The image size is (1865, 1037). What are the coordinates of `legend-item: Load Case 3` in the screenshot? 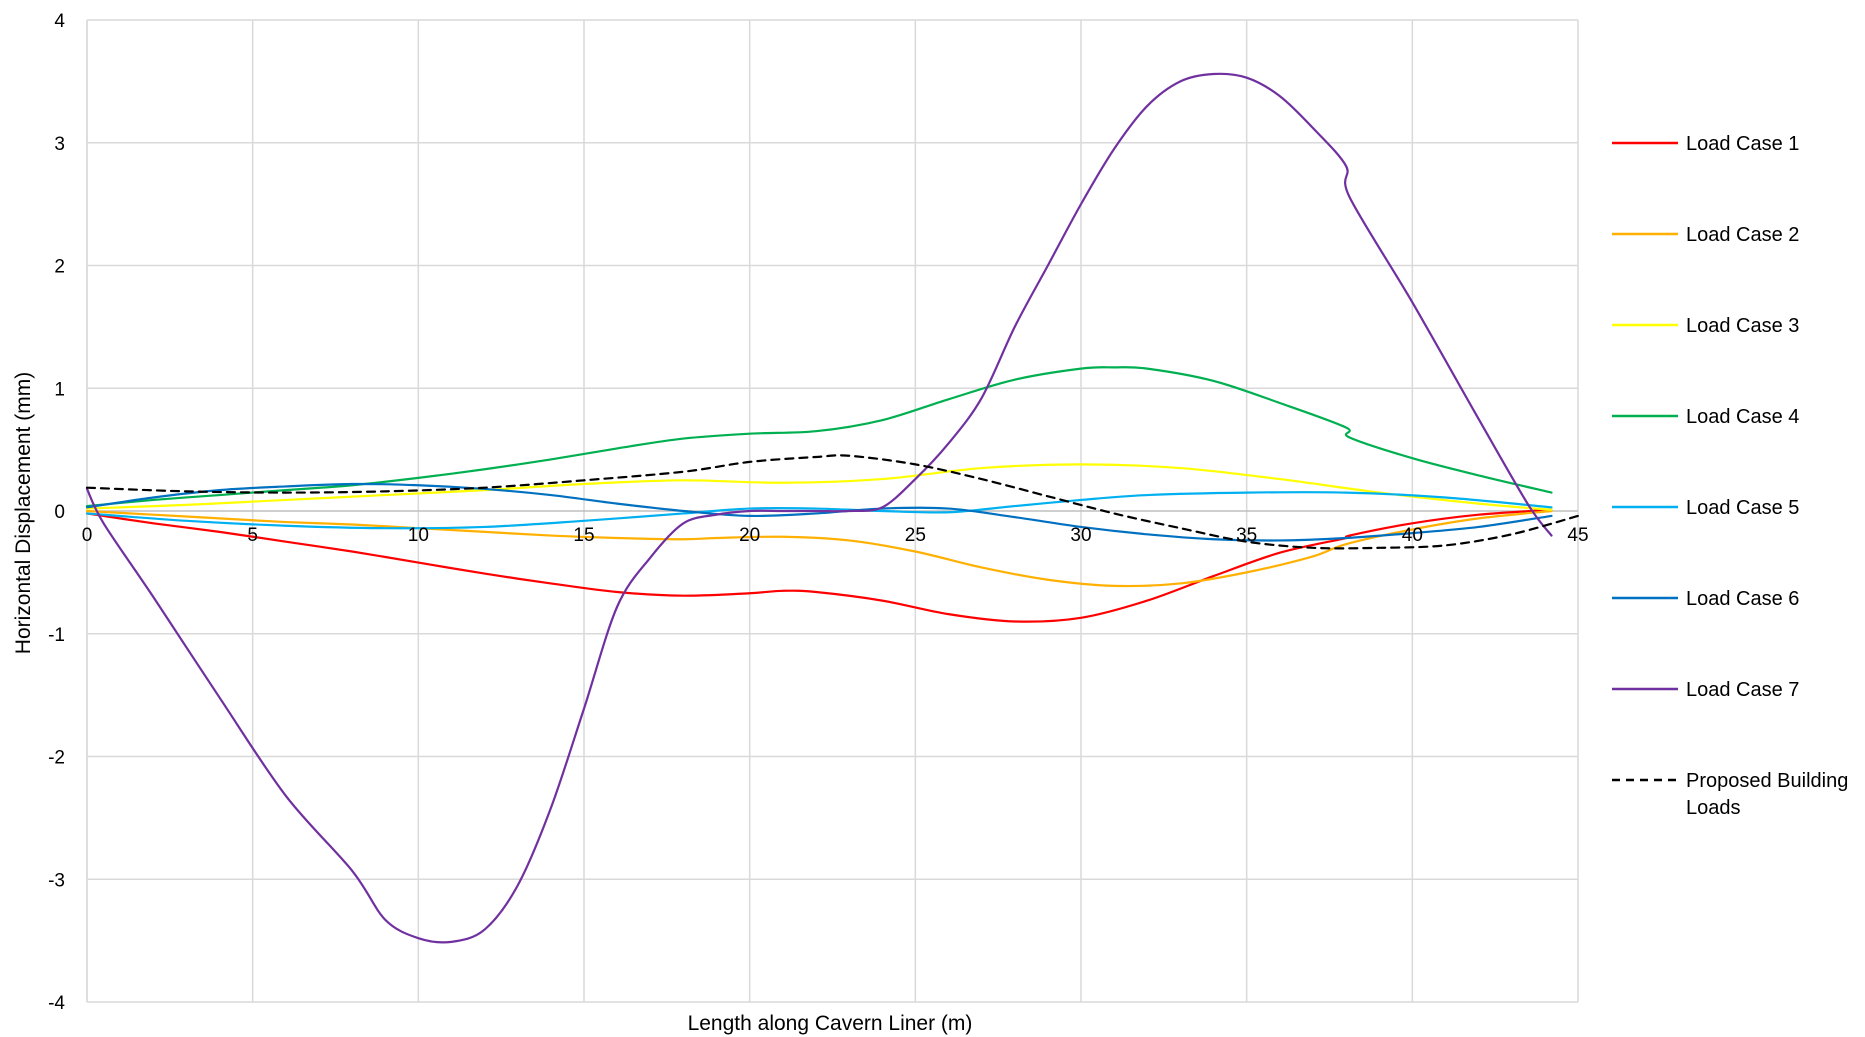 It's located at (1705, 326).